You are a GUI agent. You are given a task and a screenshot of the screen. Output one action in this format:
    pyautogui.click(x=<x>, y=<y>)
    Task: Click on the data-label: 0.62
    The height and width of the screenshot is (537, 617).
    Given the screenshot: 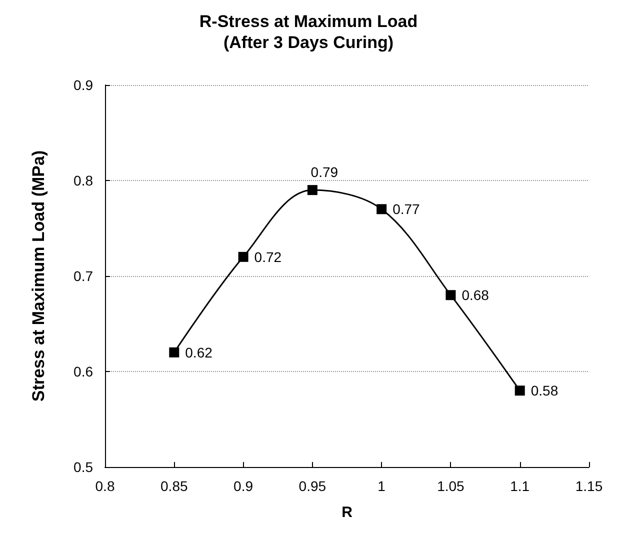 What is the action you would take?
    pyautogui.click(x=199, y=352)
    